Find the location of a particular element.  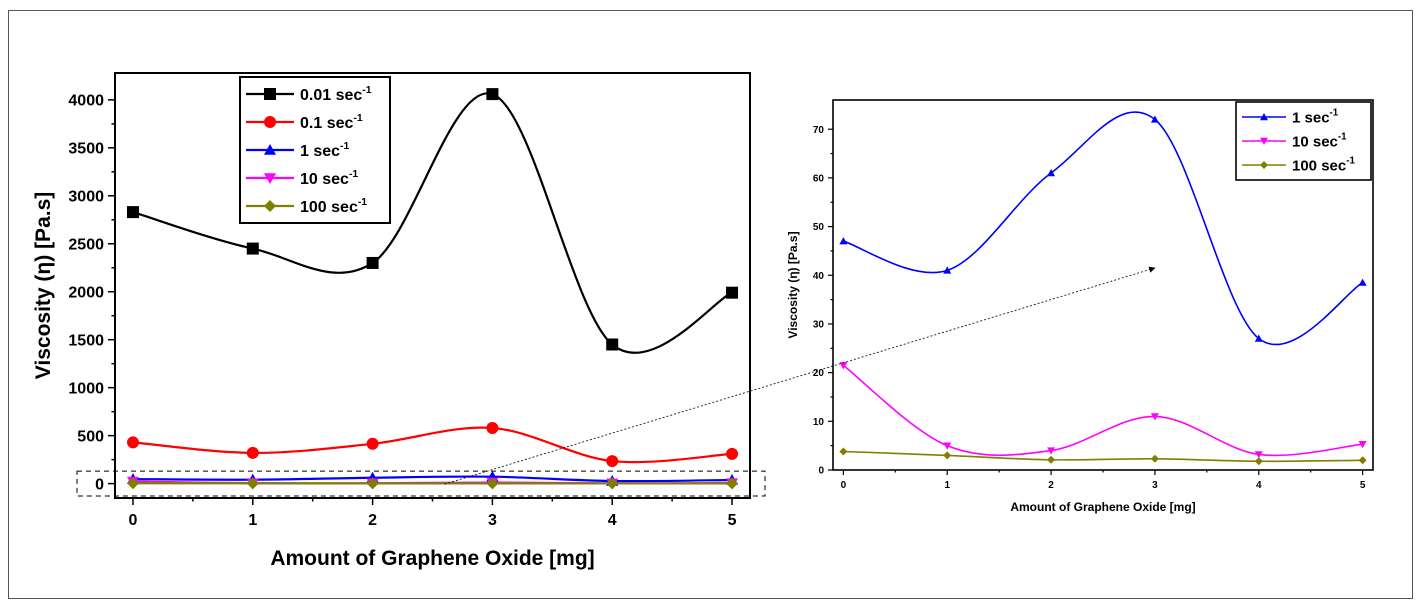

y-tick-label: 40 is located at coordinates (819, 276).